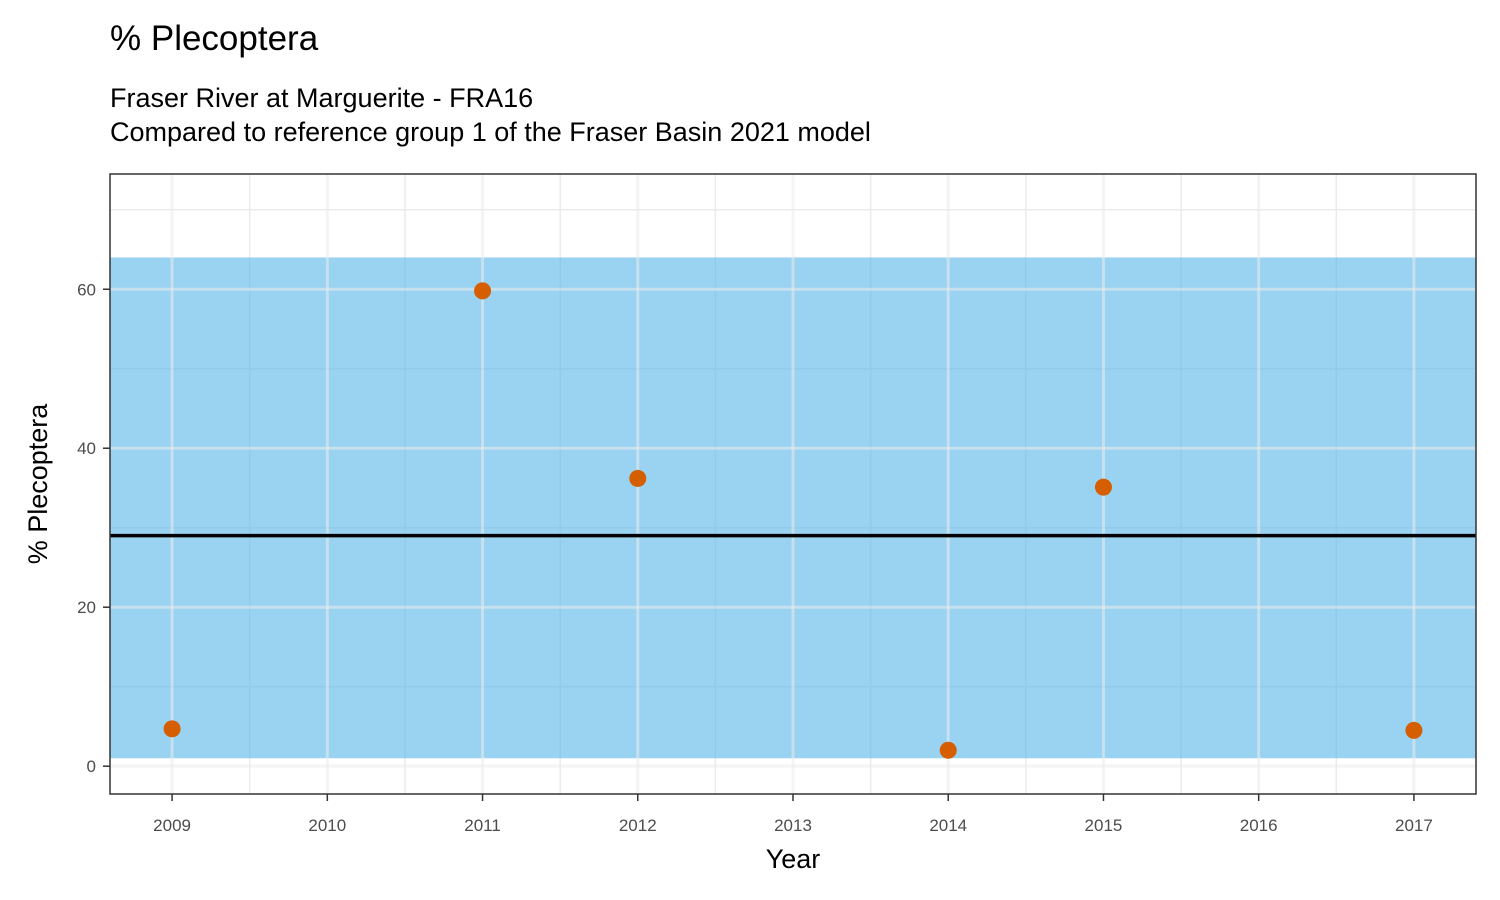 This screenshot has width=1500, height=900. I want to click on x-tick-label: 2011, so click(482, 825).